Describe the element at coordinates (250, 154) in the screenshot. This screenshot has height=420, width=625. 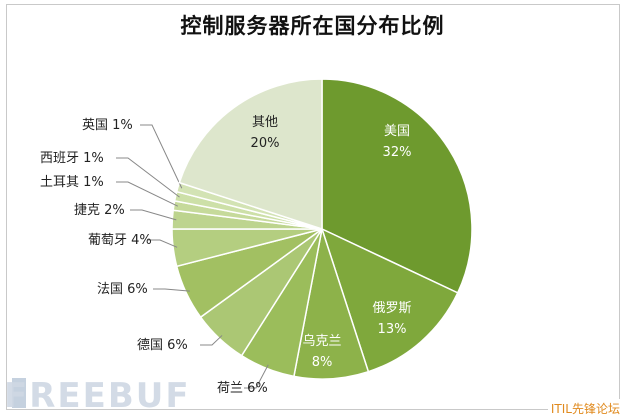
I see `pie-slice-other` at that location.